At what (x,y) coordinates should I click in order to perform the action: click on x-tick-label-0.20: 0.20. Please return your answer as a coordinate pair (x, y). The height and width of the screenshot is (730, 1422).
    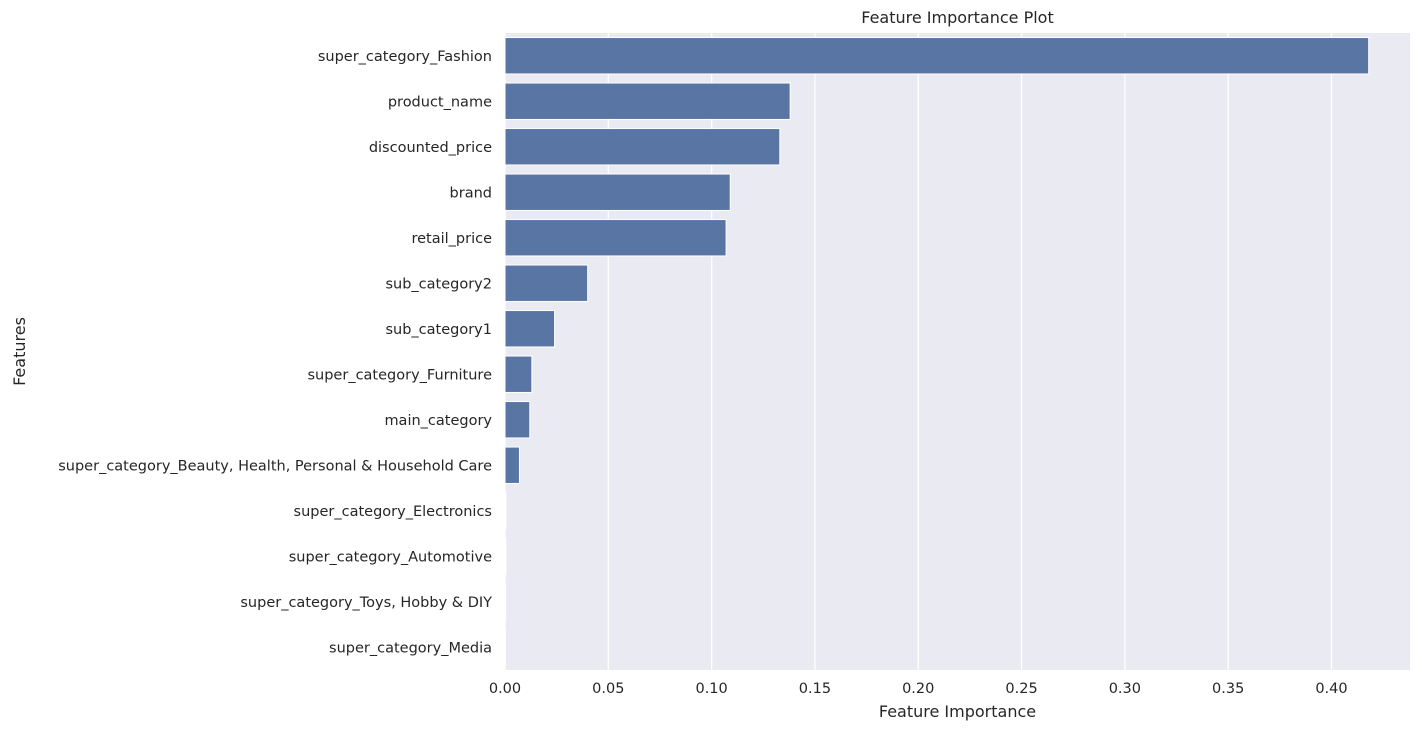
    Looking at the image, I should click on (918, 689).